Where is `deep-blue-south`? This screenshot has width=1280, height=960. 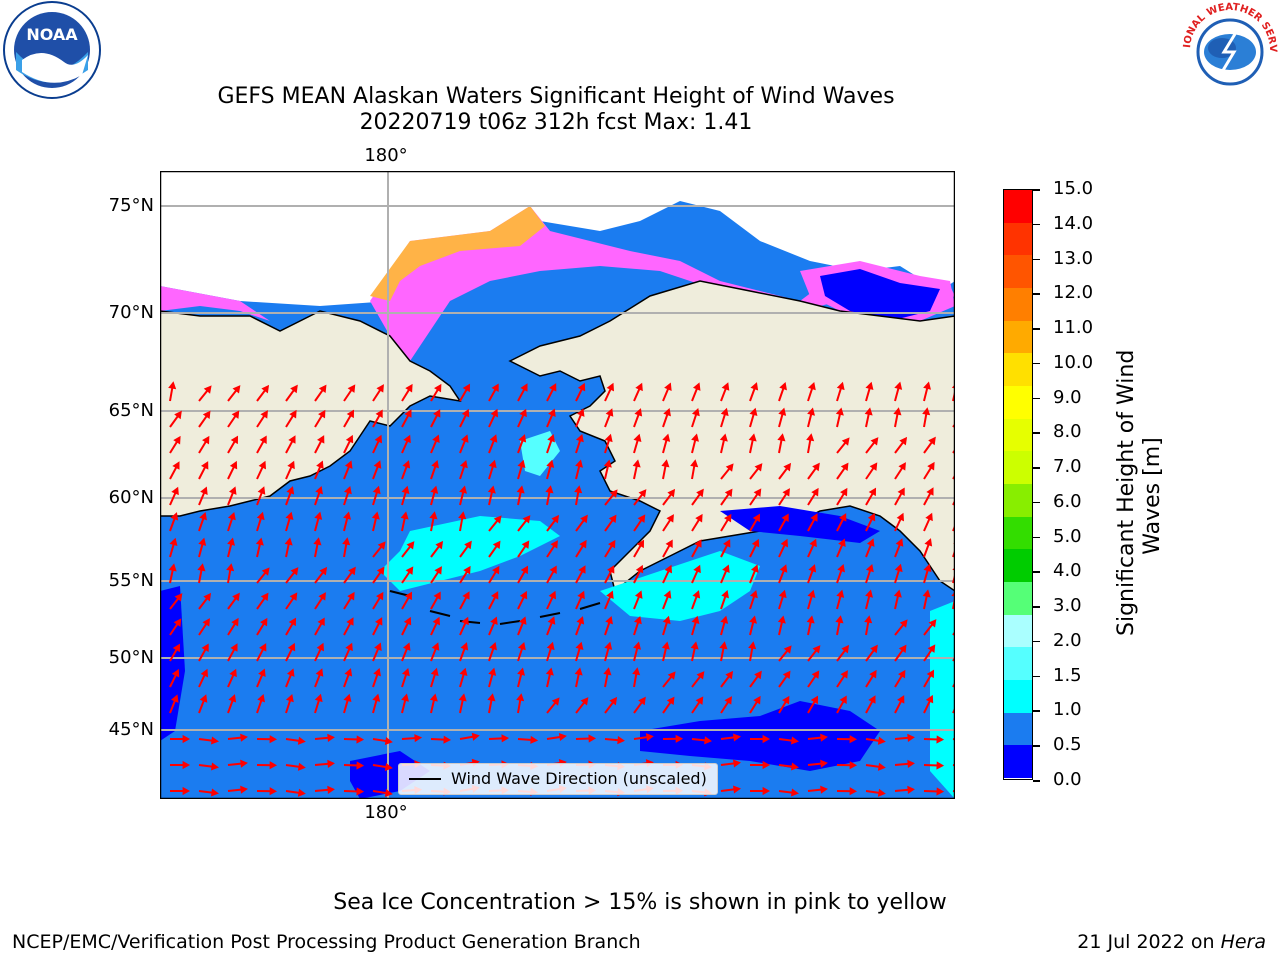
deep-blue-south is located at coordinates (760, 736).